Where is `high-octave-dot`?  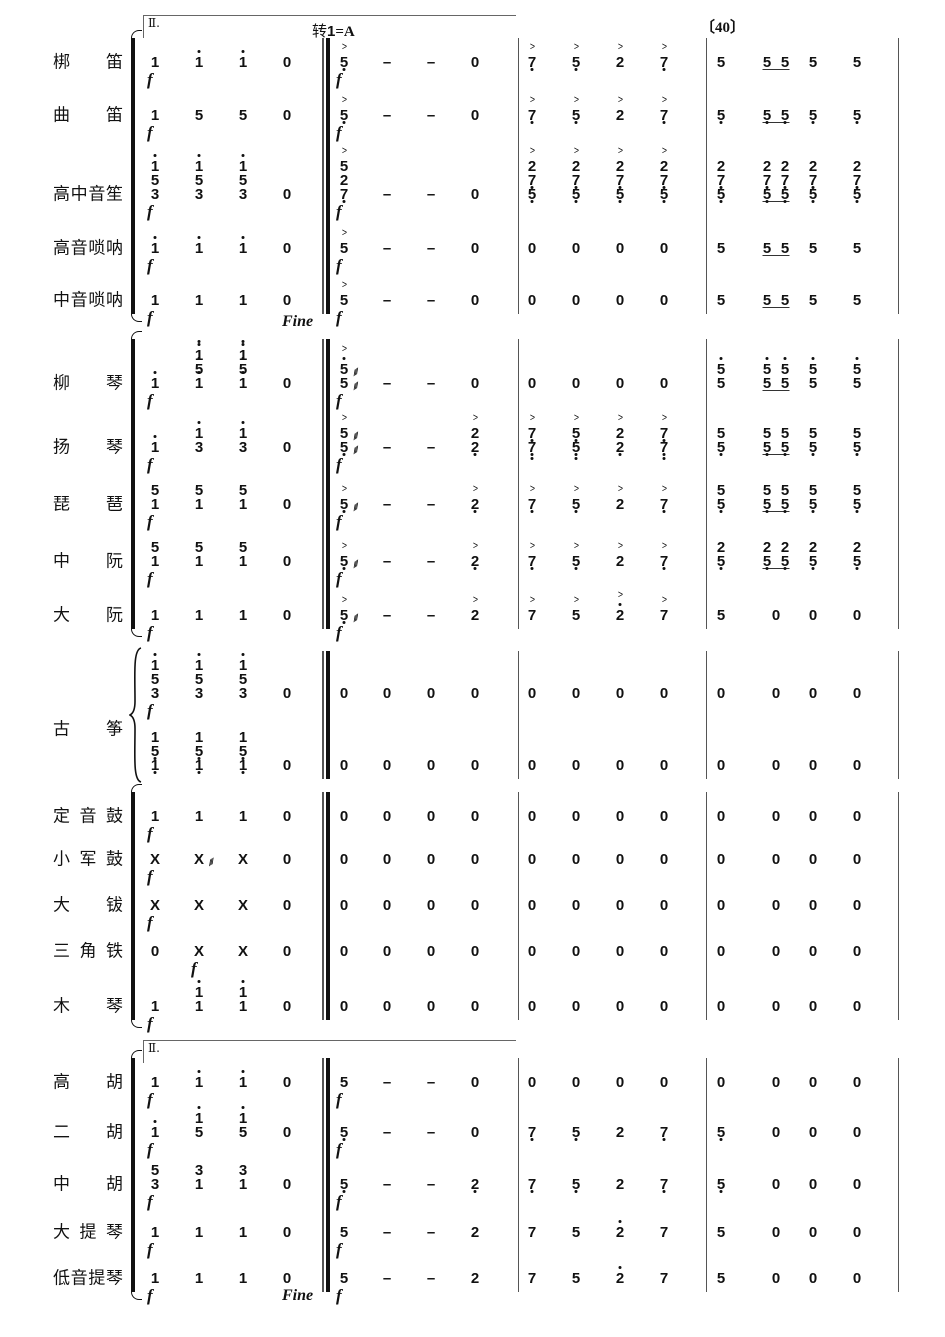
high-octave-dot is located at coordinates (199, 51).